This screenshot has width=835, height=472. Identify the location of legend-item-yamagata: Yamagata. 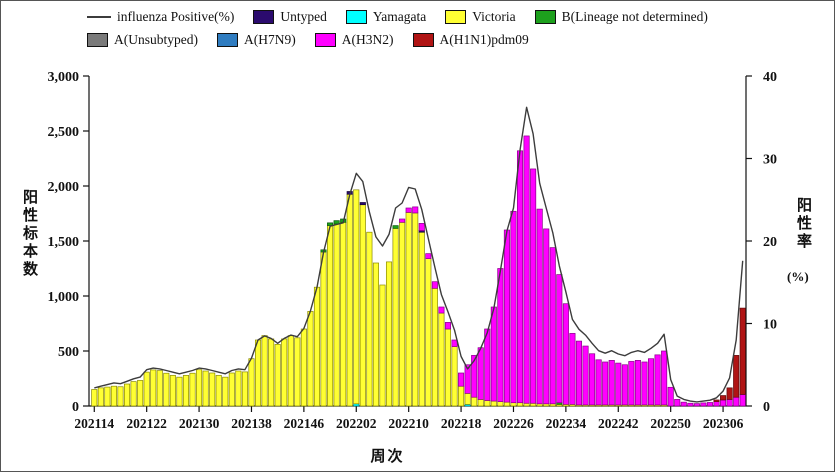
(386, 17).